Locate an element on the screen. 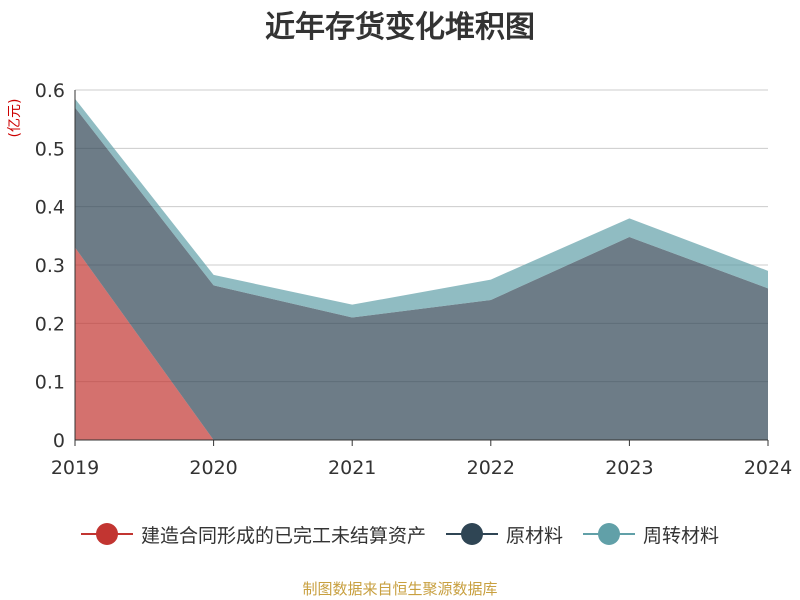 The width and height of the screenshot is (800, 600). source-note: 制图数据来自恒生聚源数据库 is located at coordinates (400, 589).